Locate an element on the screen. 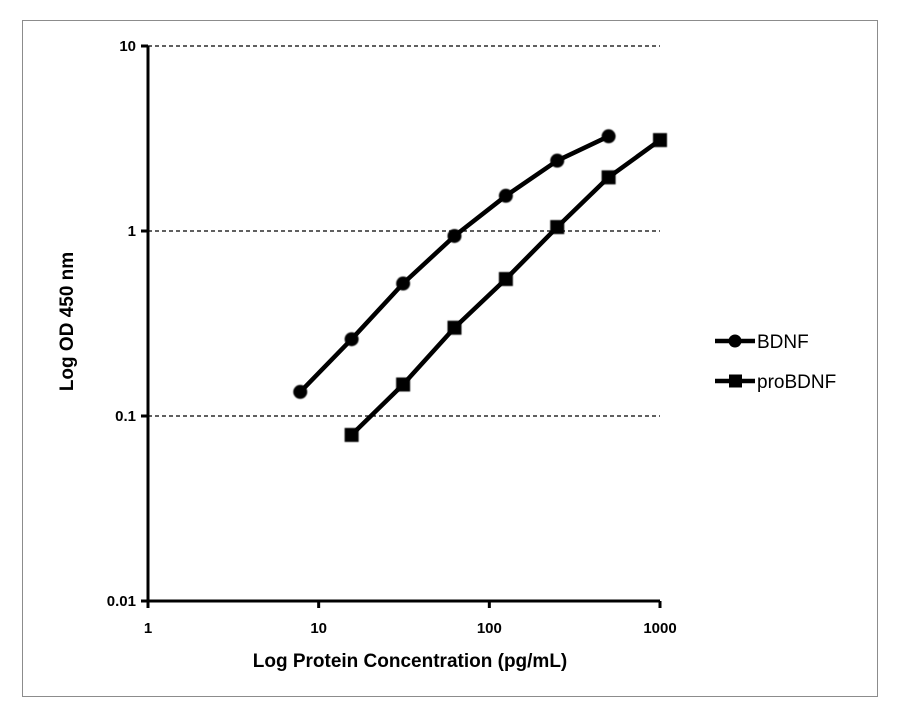 The width and height of the screenshot is (900, 720). legend-label: proBDNF is located at coordinates (796, 382).